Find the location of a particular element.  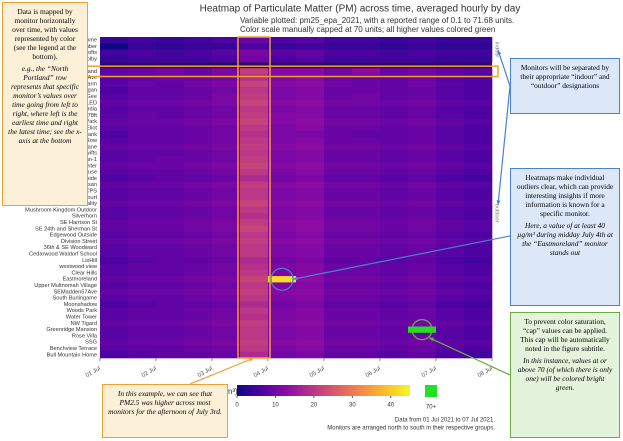

arrow-head is located at coordinates (251, 359).